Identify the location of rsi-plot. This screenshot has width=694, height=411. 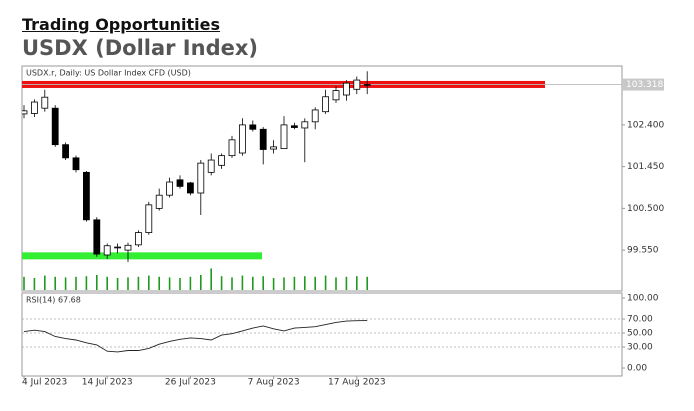
(322, 335).